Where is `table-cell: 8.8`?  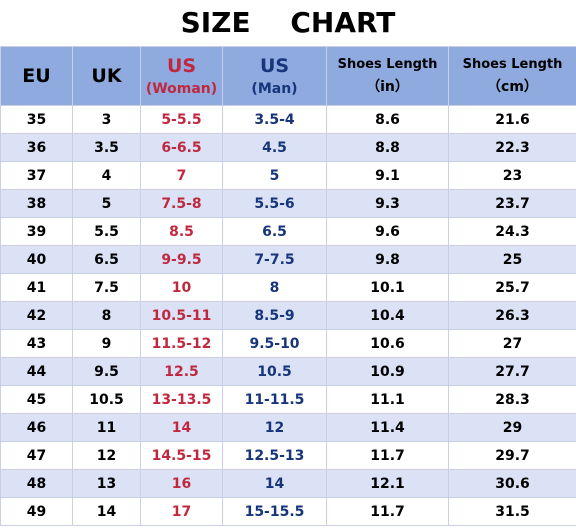
table-cell: 8.8 is located at coordinates (387, 147).